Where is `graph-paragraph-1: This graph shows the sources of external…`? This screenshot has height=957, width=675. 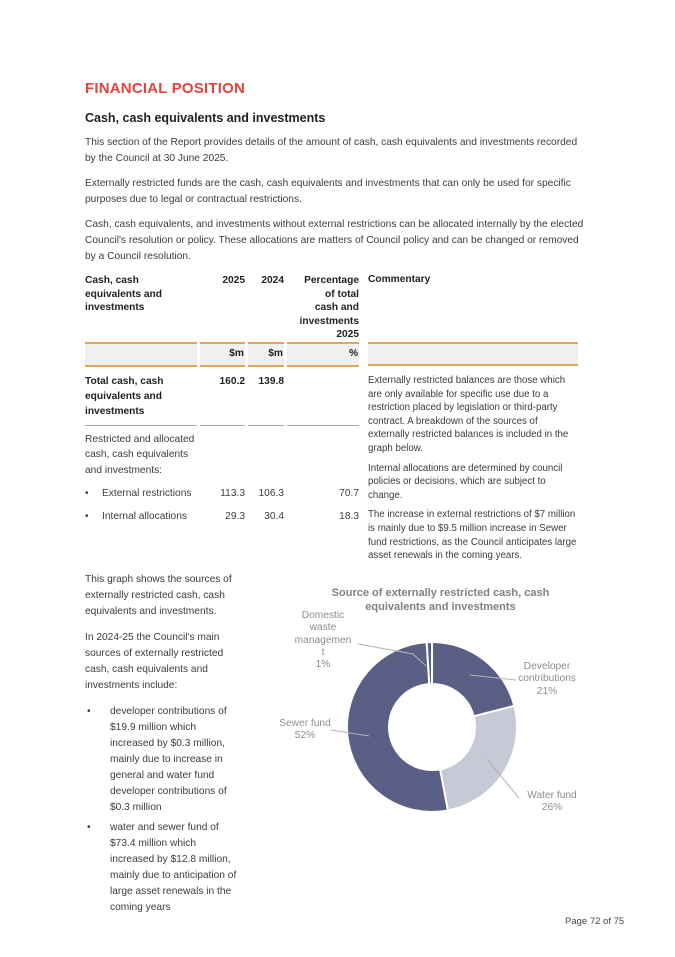 graph-paragraph-1: This graph shows the sources of external… is located at coordinates (158, 595).